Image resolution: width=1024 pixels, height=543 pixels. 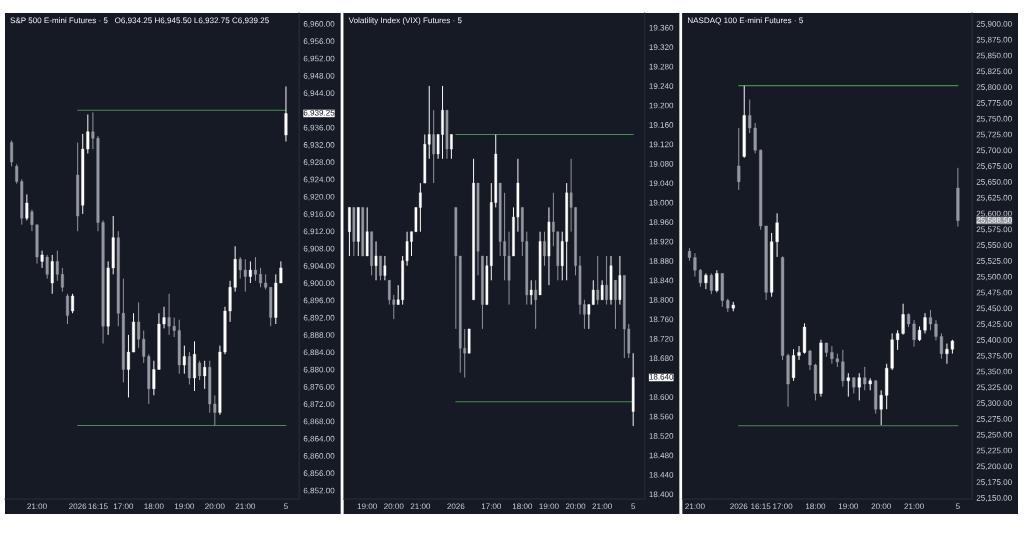 What do you see at coordinates (319, 113) in the screenshot?
I see `text: 6,939.25` at bounding box center [319, 113].